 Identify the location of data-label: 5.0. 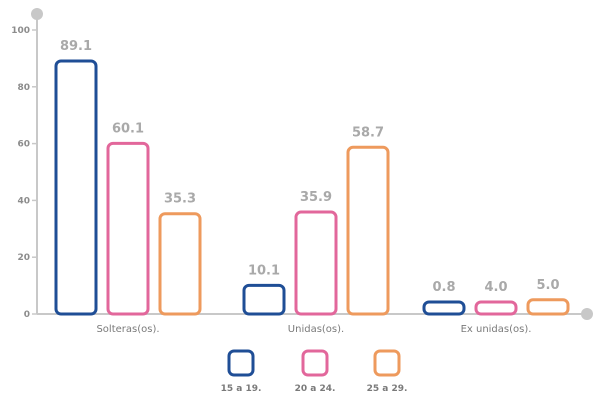
(547, 285).